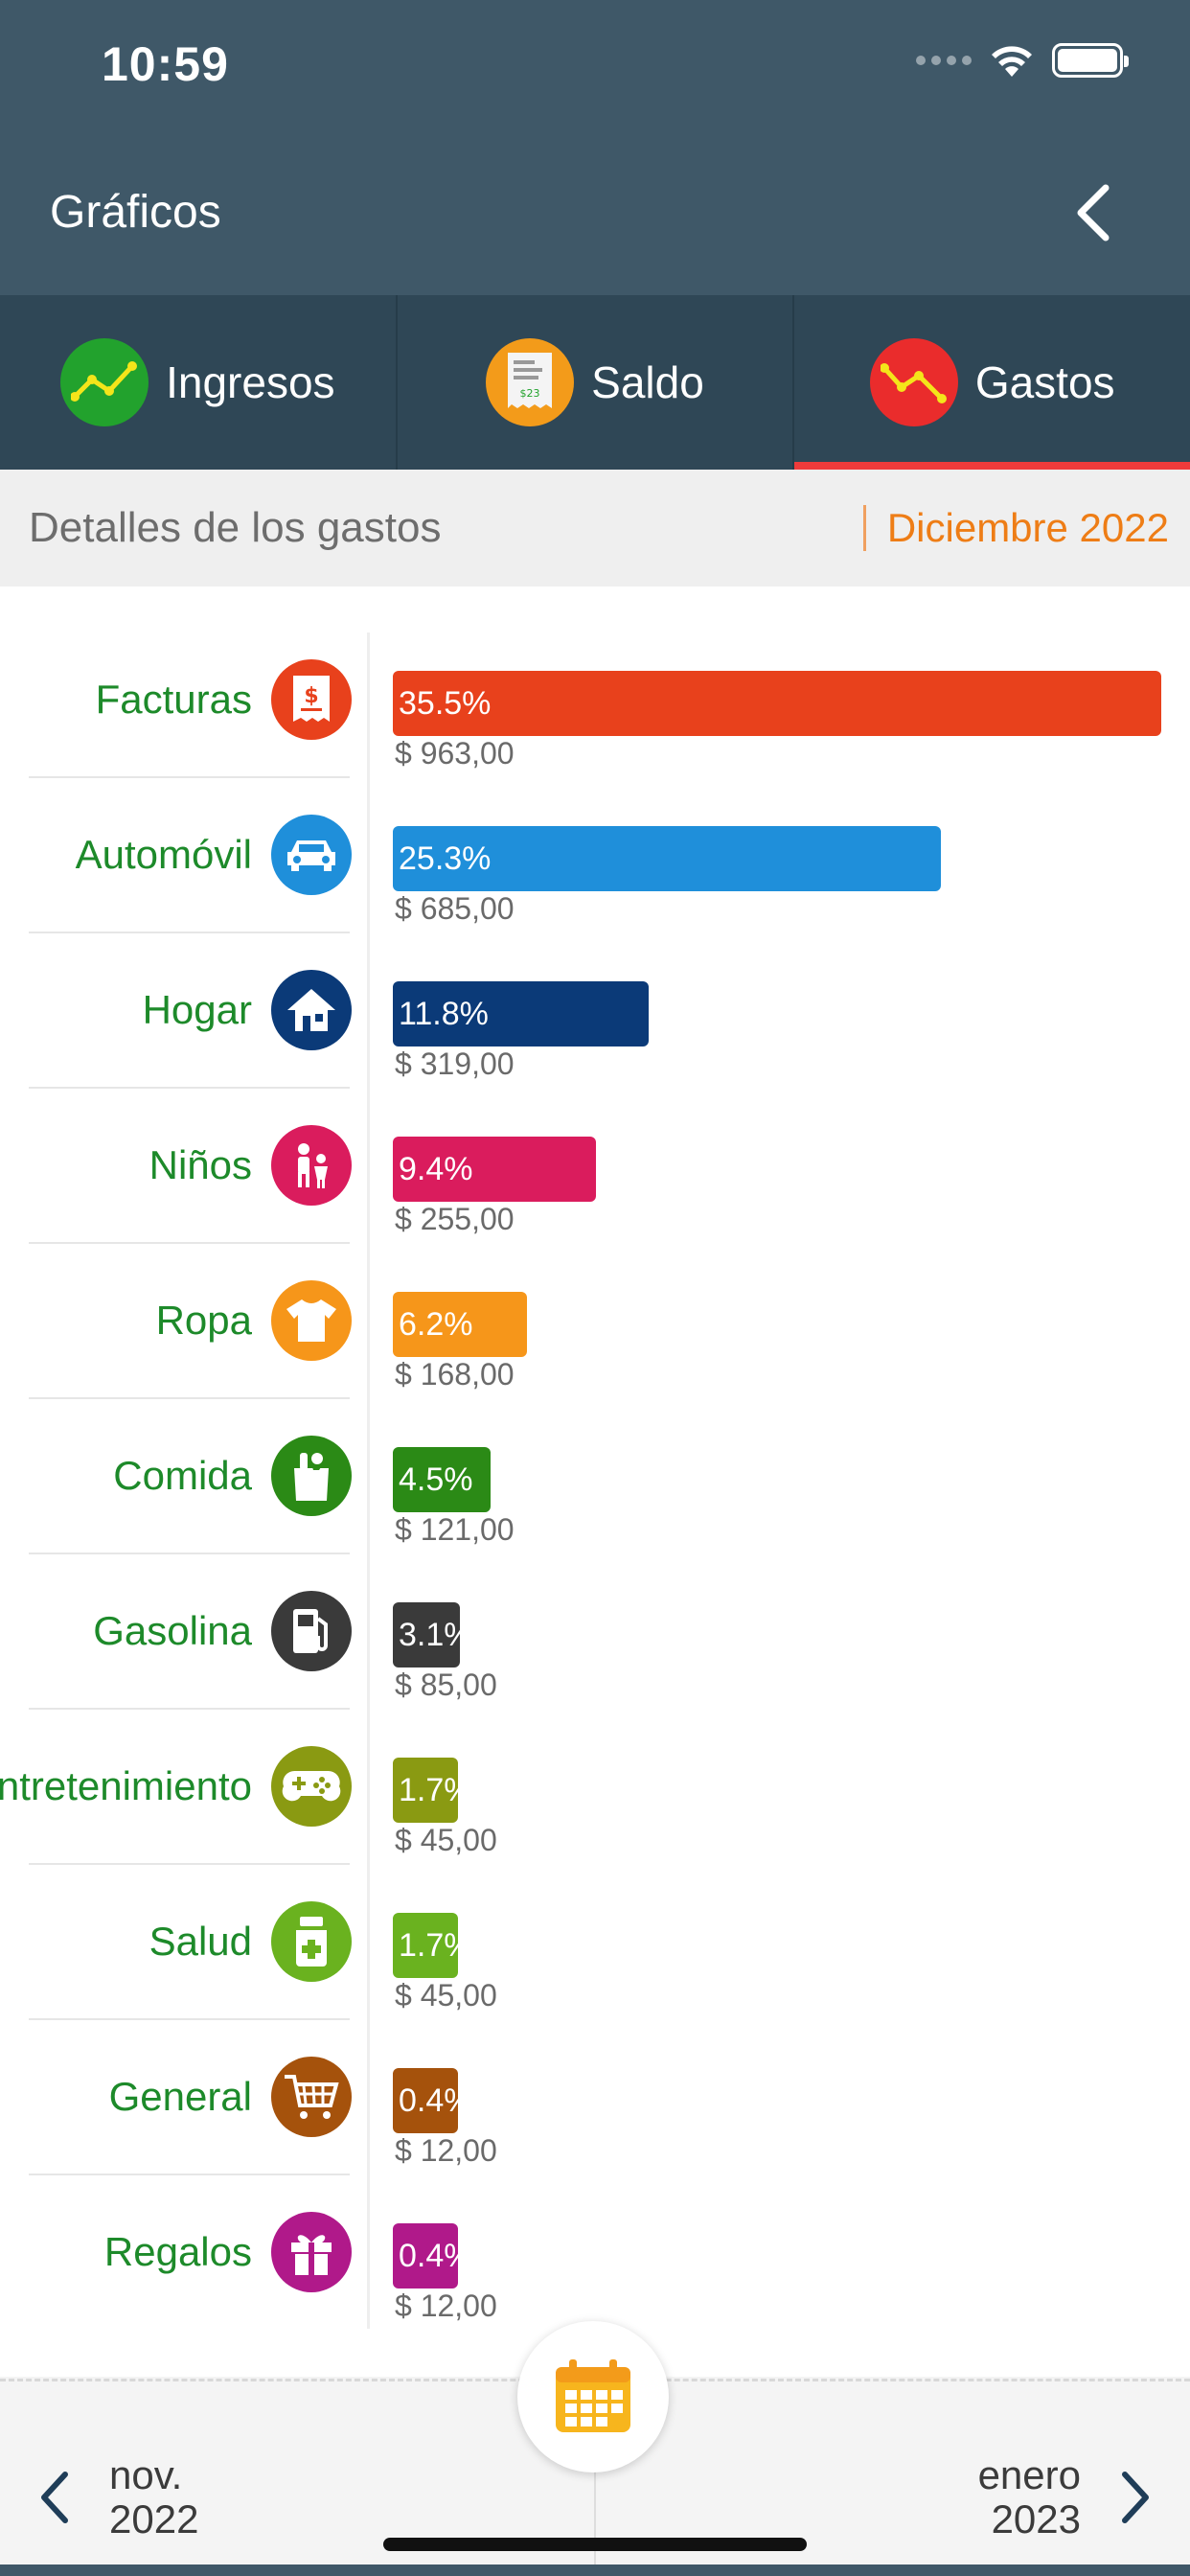  What do you see at coordinates (530, 382) in the screenshot?
I see `receipt-icon: $23` at bounding box center [530, 382].